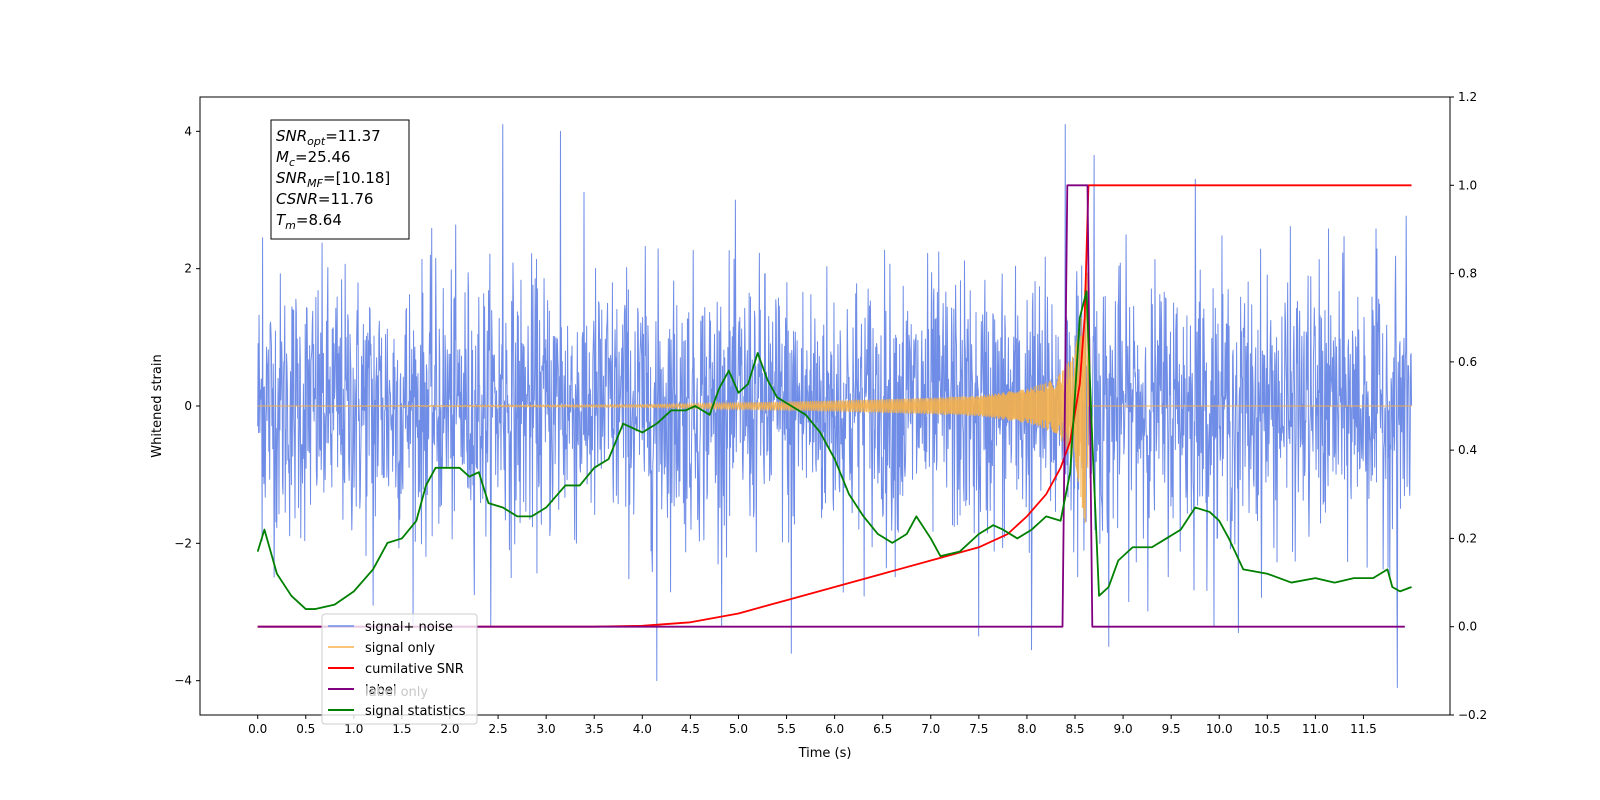 The width and height of the screenshot is (1600, 800). Describe the element at coordinates (546, 729) in the screenshot. I see `x-tick-label: 3.0` at that location.